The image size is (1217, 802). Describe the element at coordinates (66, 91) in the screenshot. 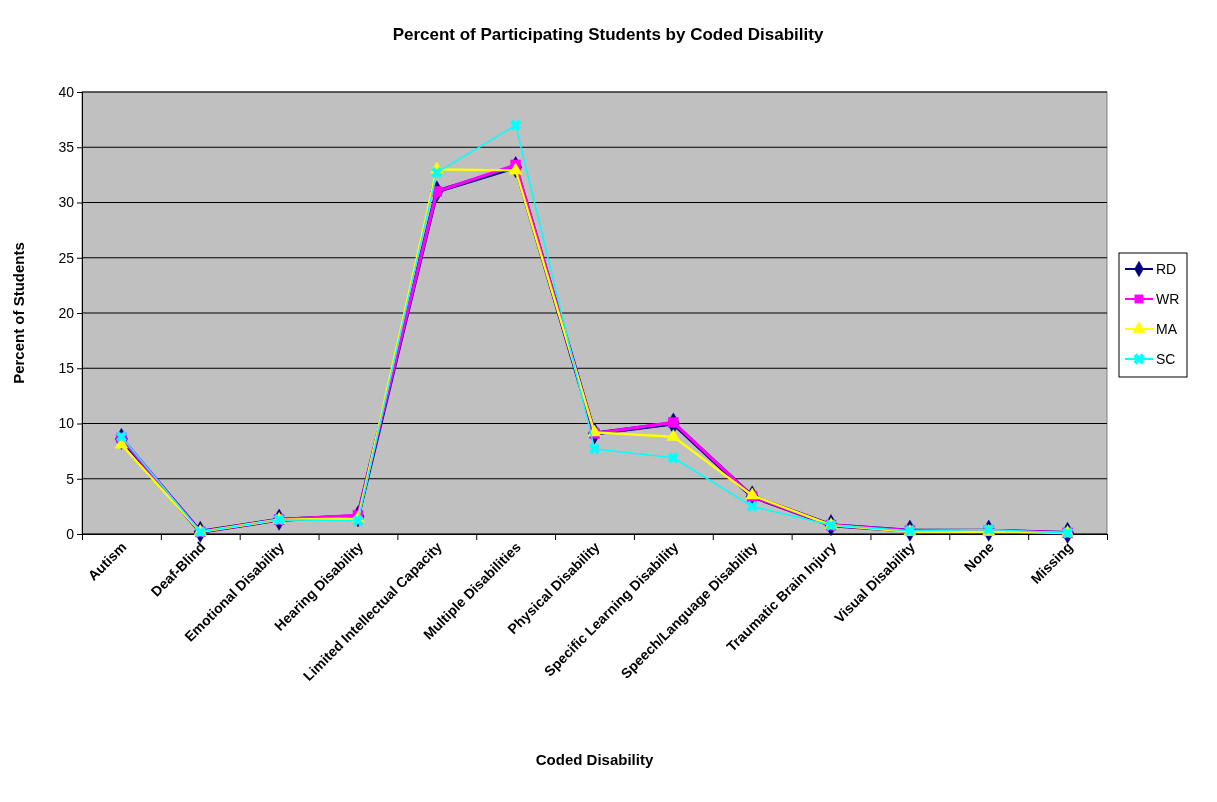

I see `y-tick-label: 40` at that location.